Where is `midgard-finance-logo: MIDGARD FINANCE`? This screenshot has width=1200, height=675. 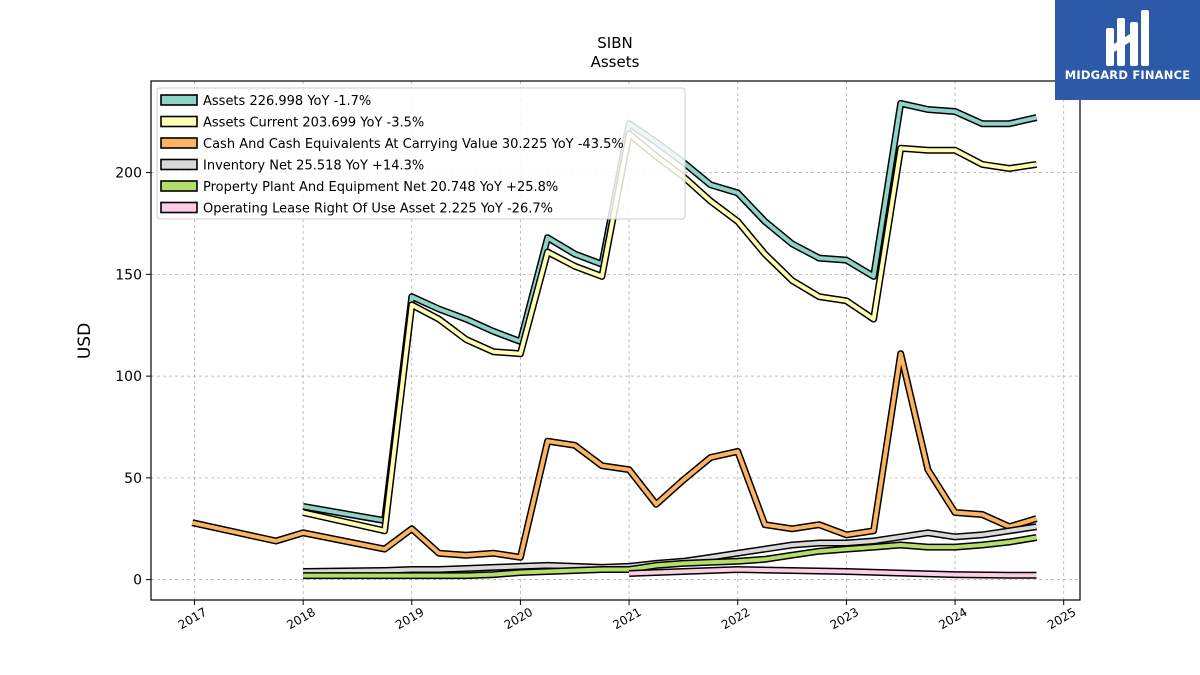 midgard-finance-logo: MIDGARD FINANCE is located at coordinates (1127, 50).